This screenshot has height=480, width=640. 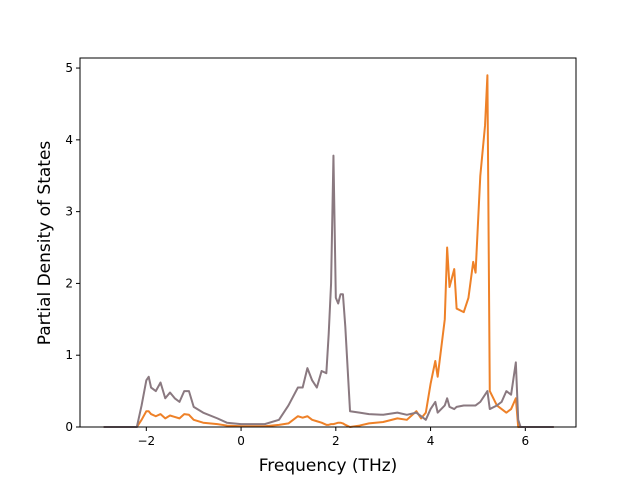 I want to click on y-tick-label: 1, so click(x=69, y=355).